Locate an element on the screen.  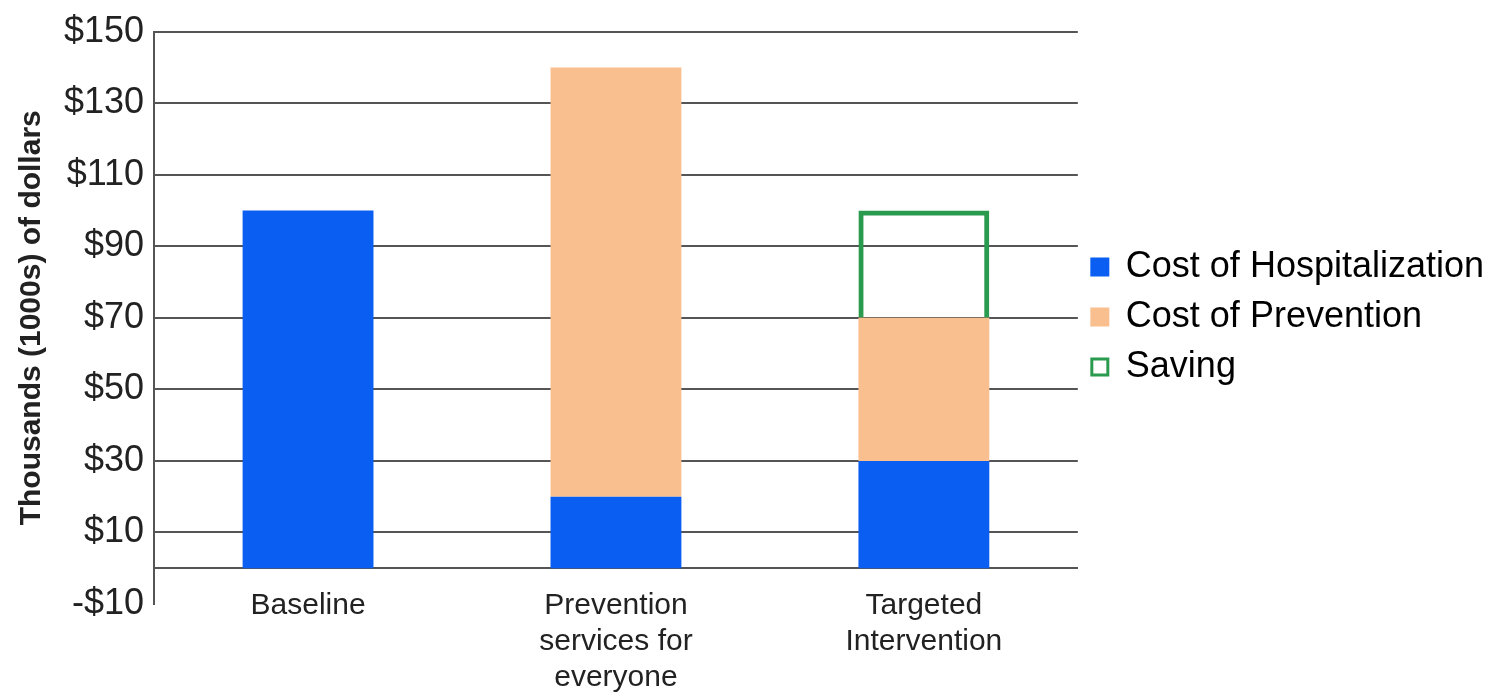
legend-label: Saving is located at coordinates (1180, 364).